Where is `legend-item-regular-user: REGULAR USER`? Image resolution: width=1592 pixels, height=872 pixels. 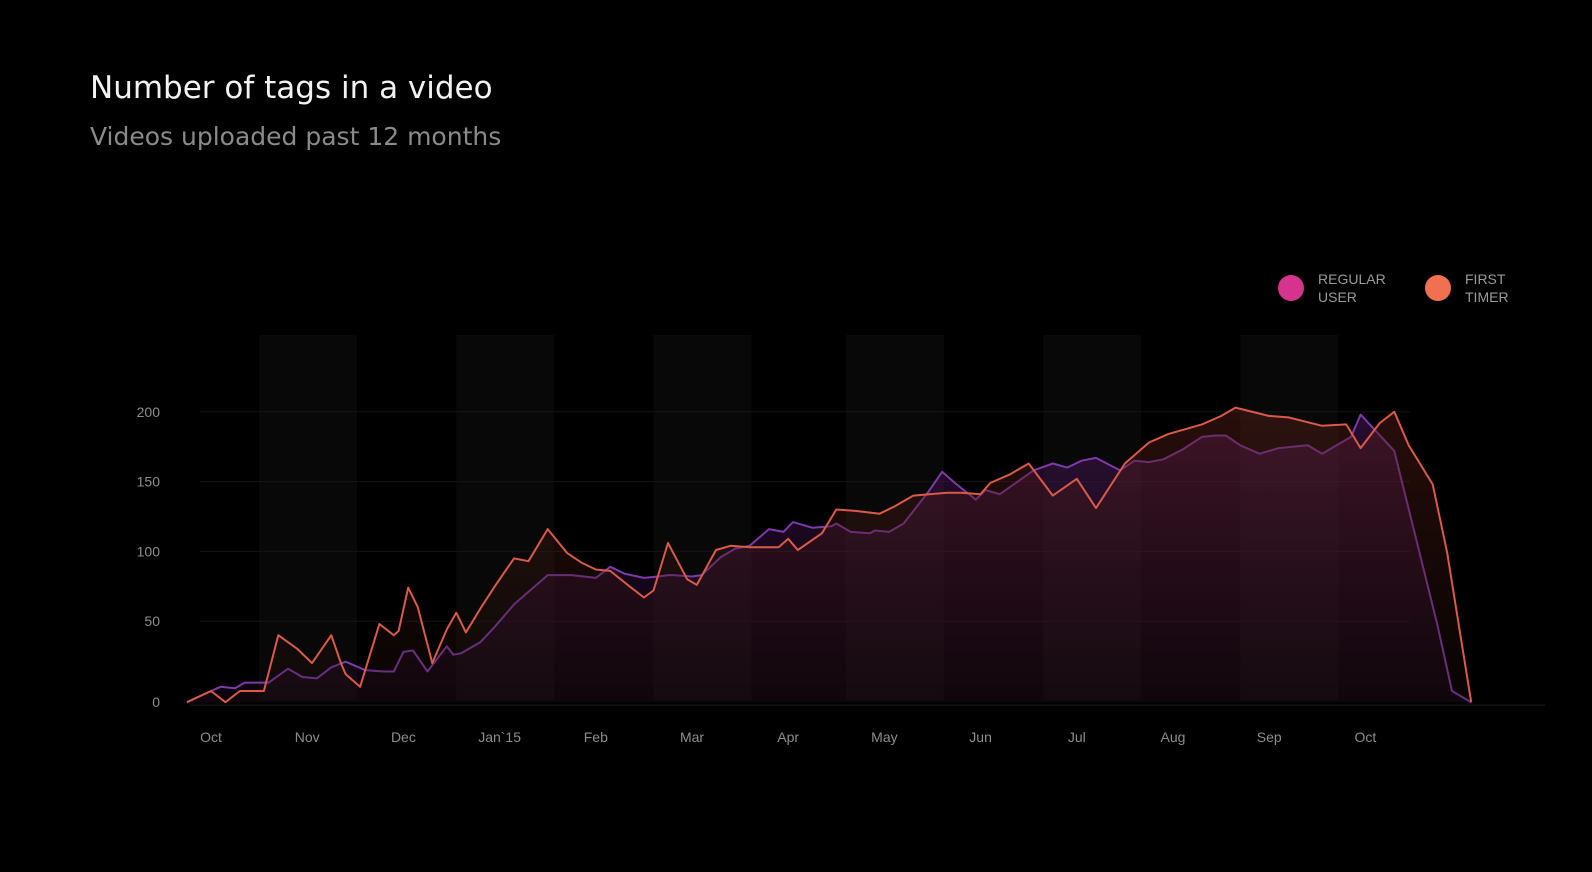
legend-item-regular-user: REGULAR USER is located at coordinates (1338, 288).